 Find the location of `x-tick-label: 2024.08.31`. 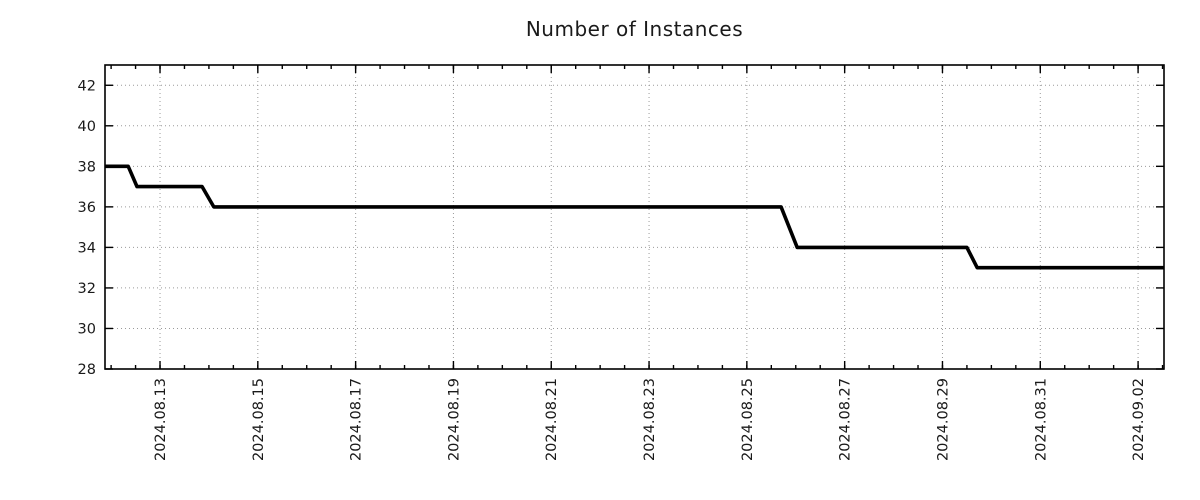

x-tick-label: 2024.08.31 is located at coordinates (1041, 419).